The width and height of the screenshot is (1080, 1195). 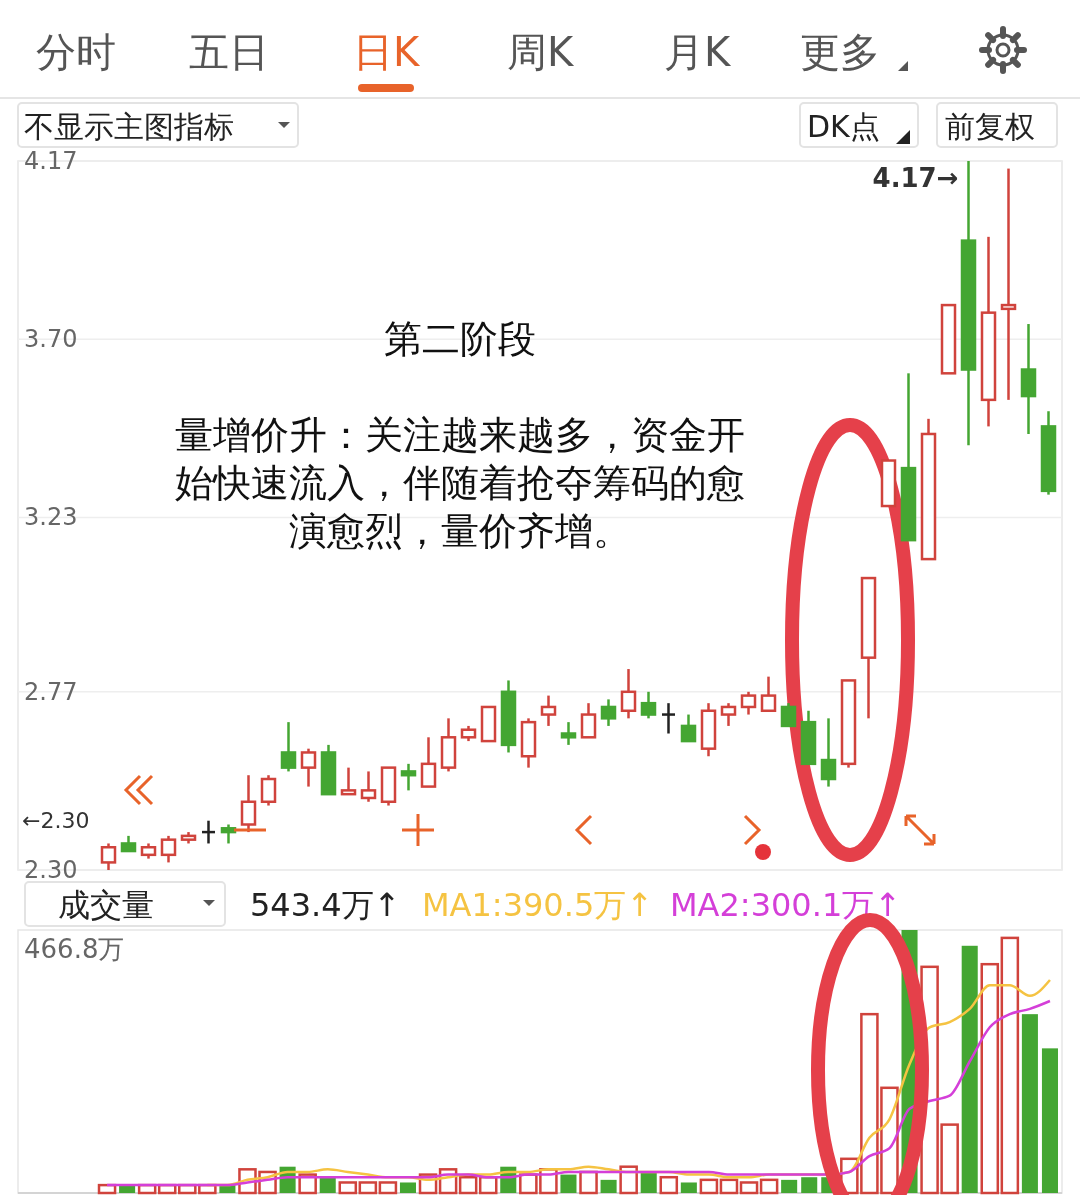 What do you see at coordinates (74, 949) in the screenshot?
I see `annotation: 466.8万` at bounding box center [74, 949].